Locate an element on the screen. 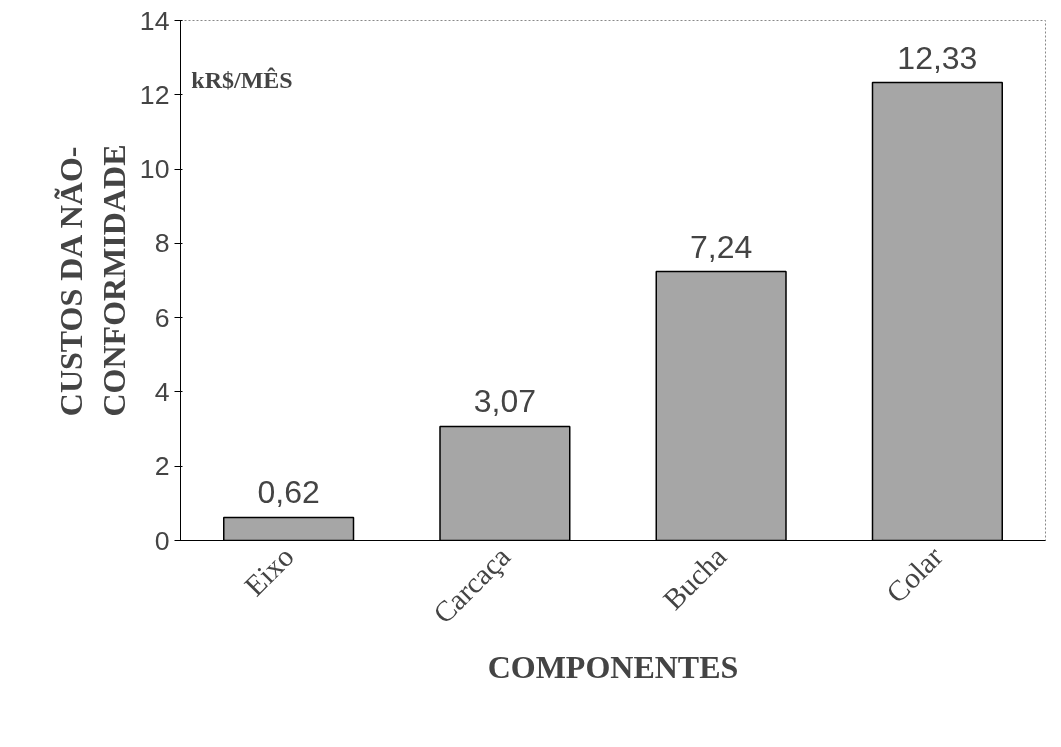  y-tick-label: 6 is located at coordinates (162, 317).